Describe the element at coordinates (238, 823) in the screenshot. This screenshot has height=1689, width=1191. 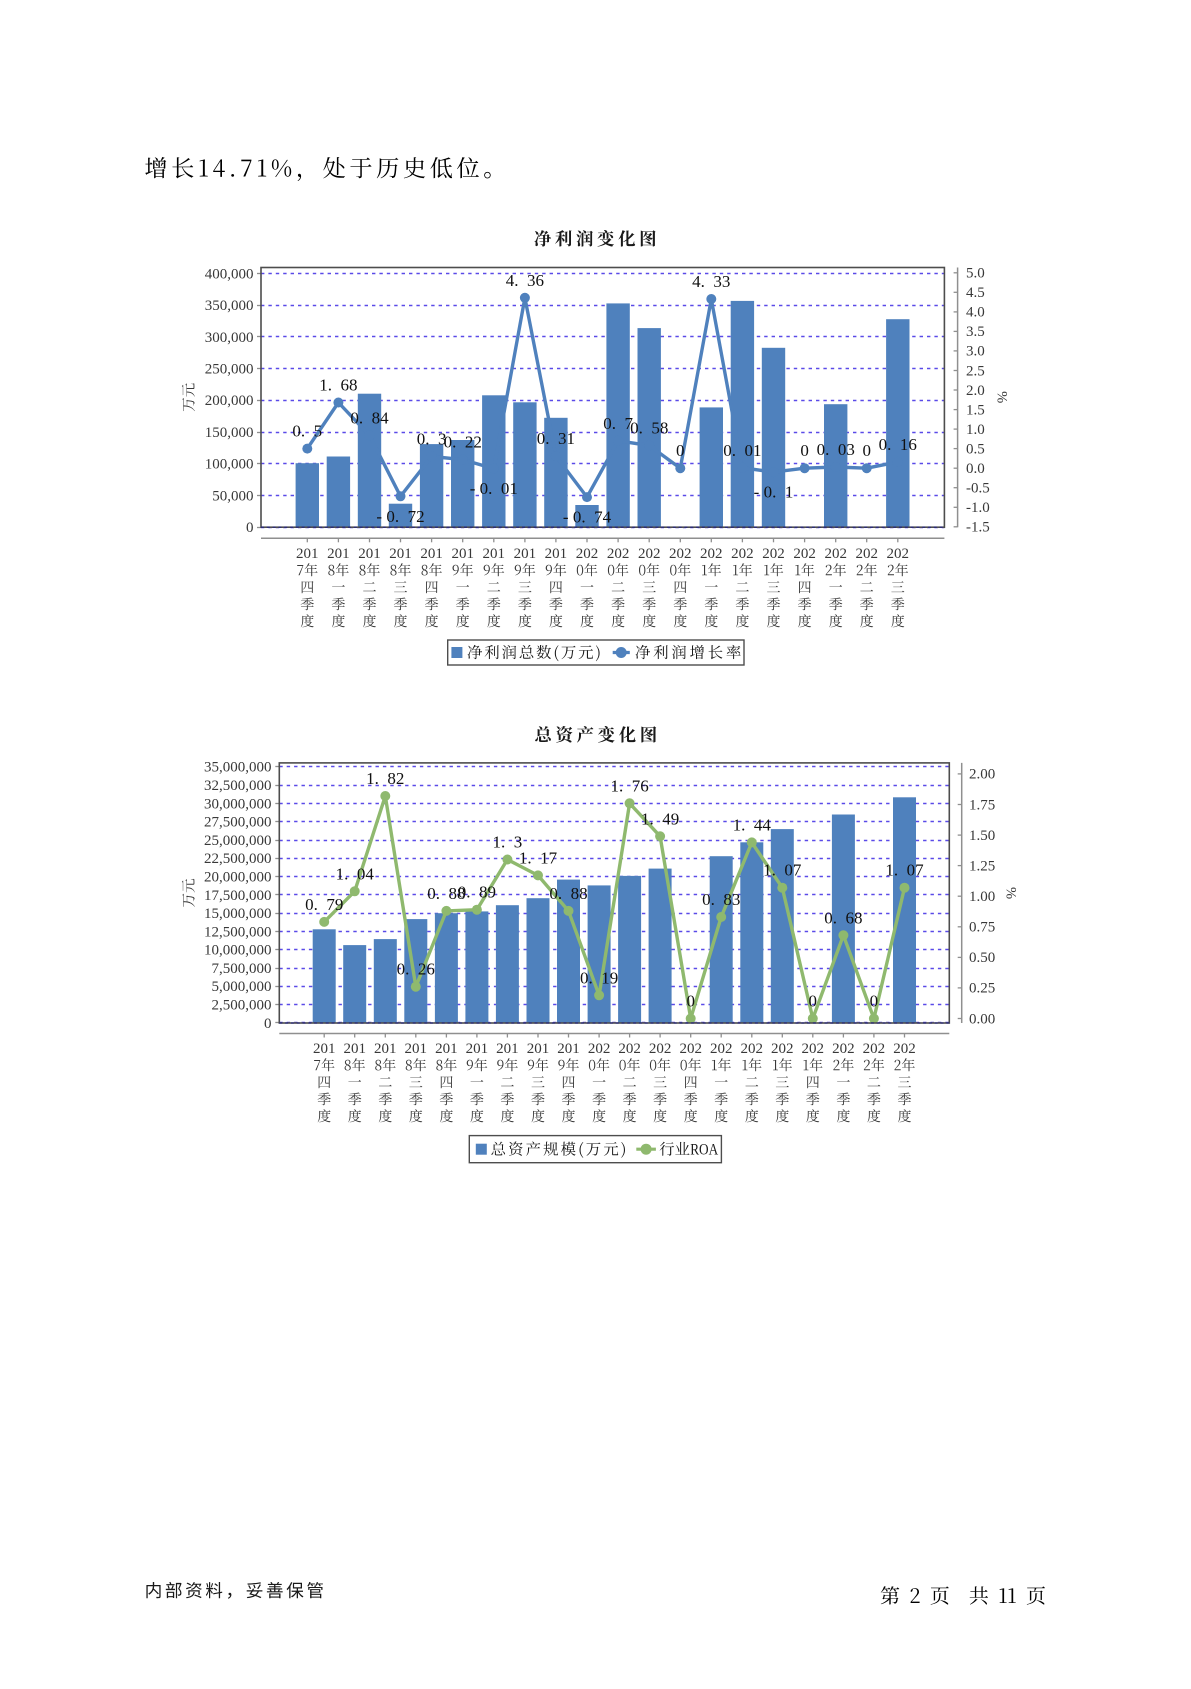
I see `svg-text: 27,500,000` at that location.